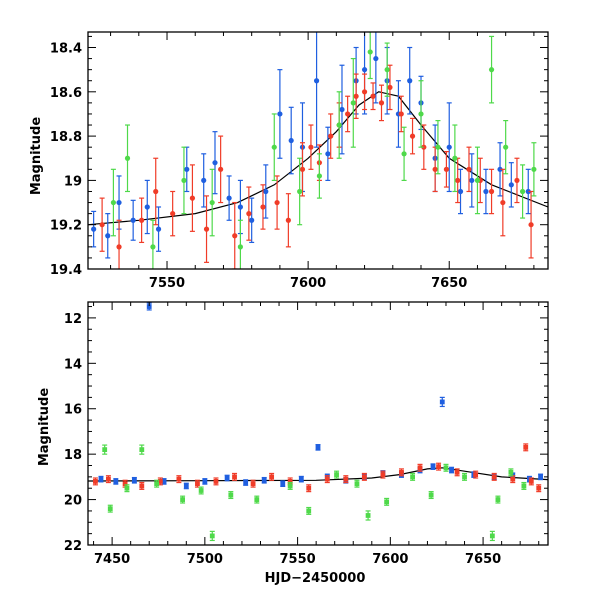 The height and width of the screenshot is (604, 600). I want to click on series-red, so click(317, 468).